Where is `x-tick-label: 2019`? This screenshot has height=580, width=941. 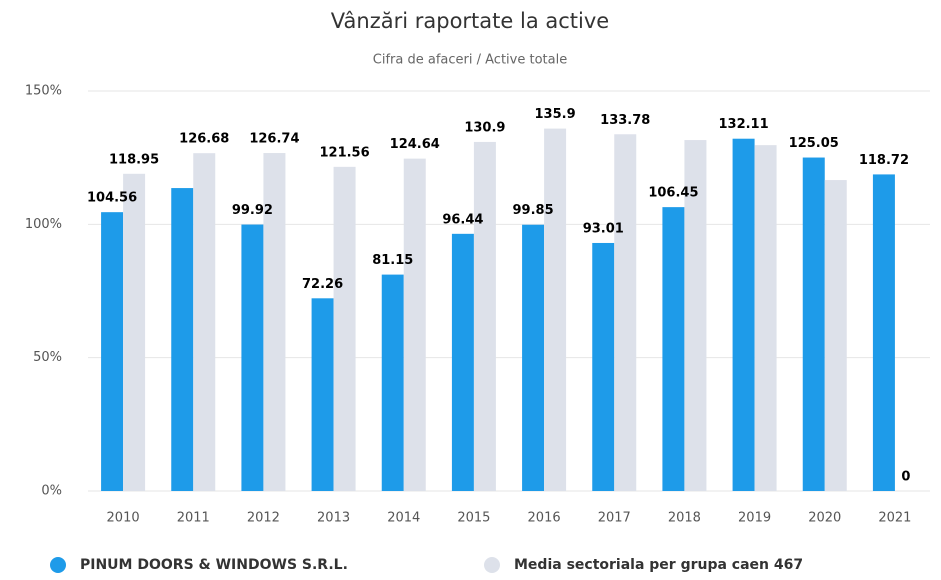 x-tick-label: 2019 is located at coordinates (754, 518).